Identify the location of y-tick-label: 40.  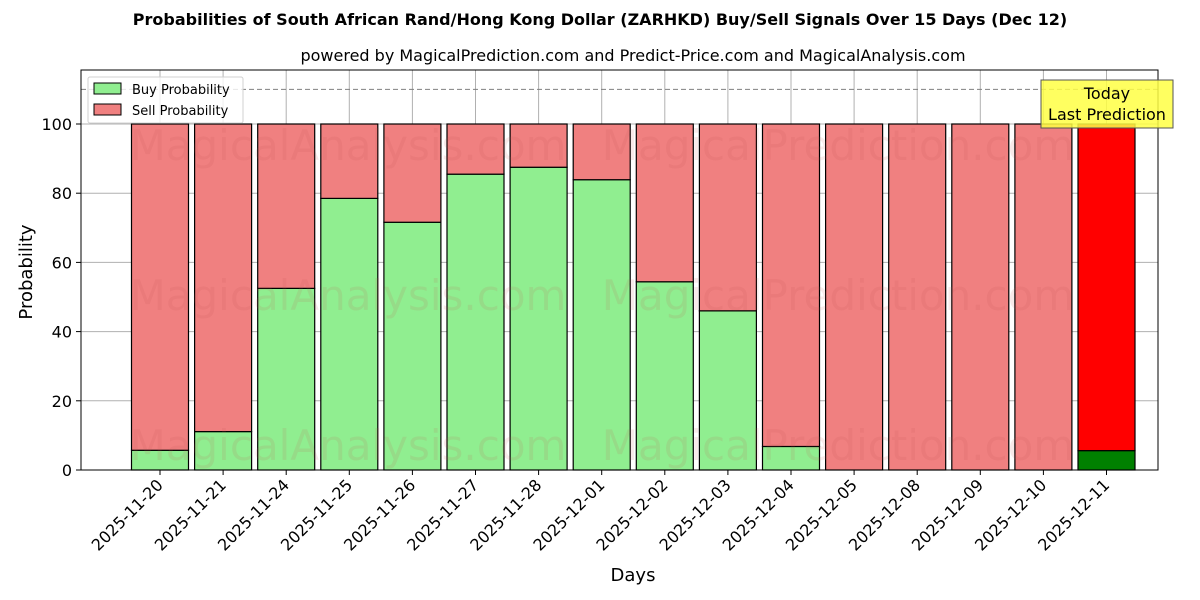
(62, 332).